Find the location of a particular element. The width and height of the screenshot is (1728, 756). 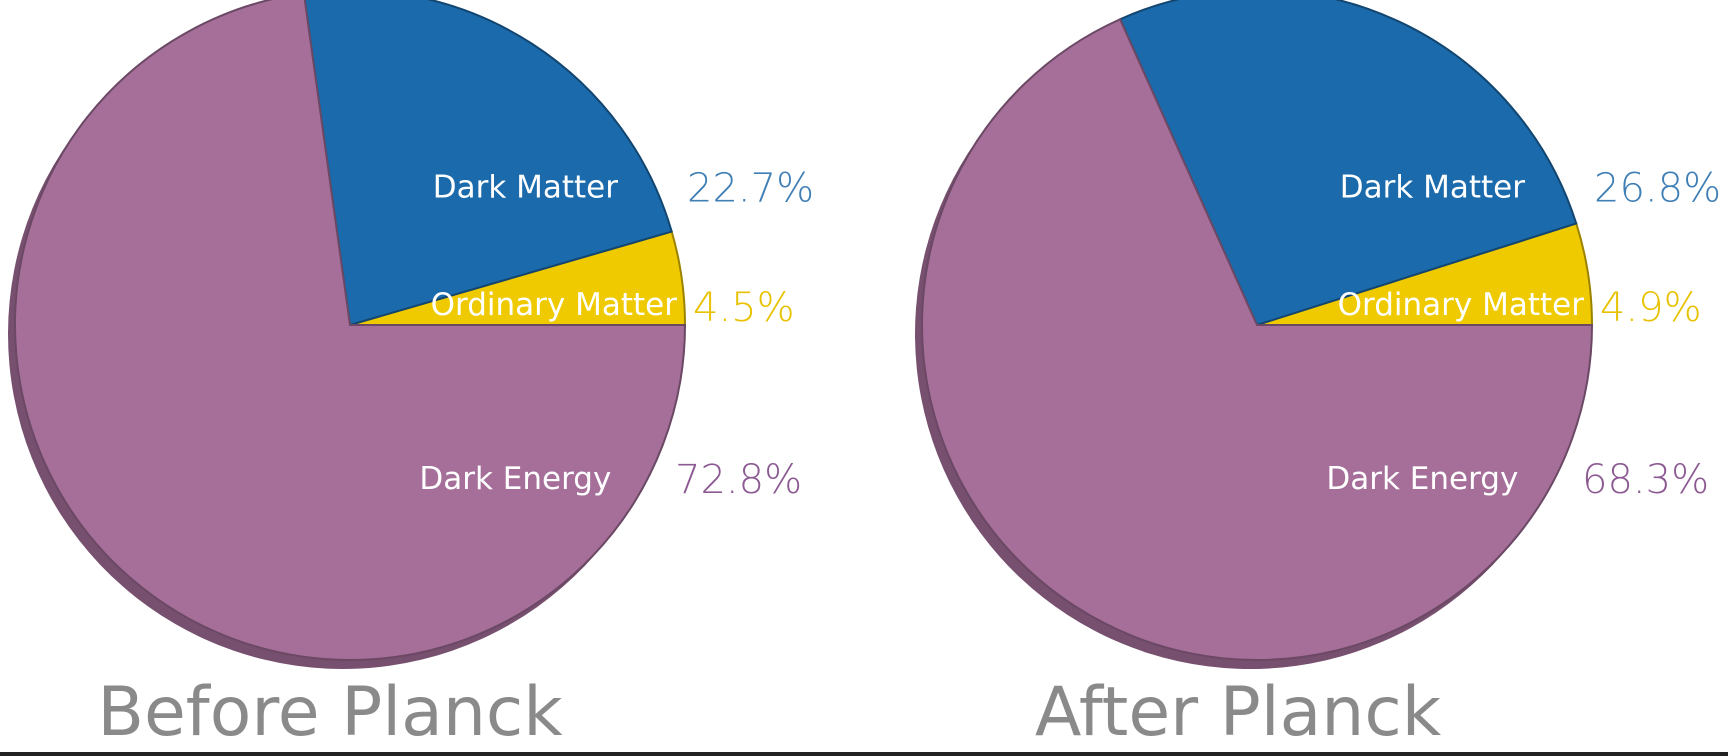

slice-value-dark-energy: 72.8% is located at coordinates (738, 480).